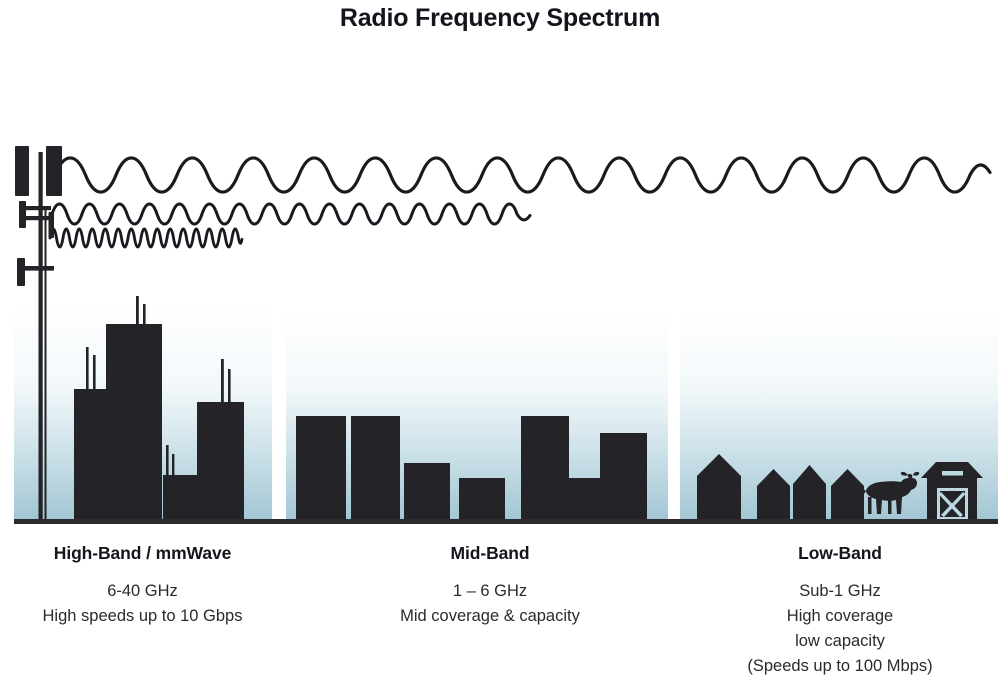 The image size is (1000, 700). Describe the element at coordinates (490, 604) in the screenshot. I see `band-desc-mid: 1 – 6 GHz Mid coverage & capacity` at that location.